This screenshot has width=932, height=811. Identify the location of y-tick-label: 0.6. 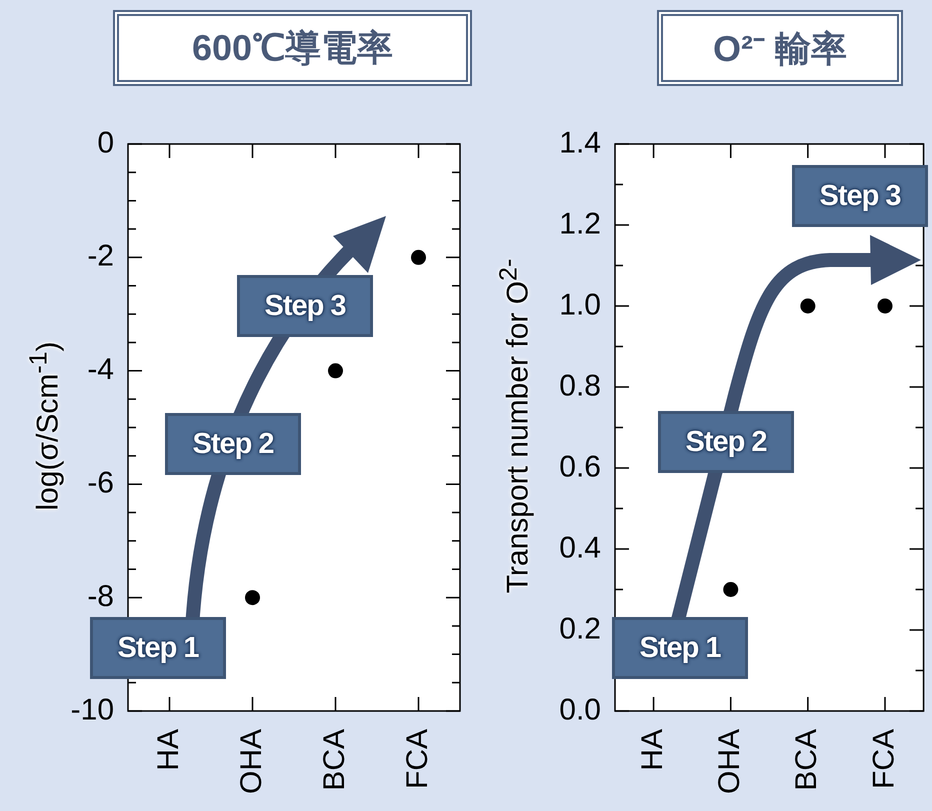
(580, 467).